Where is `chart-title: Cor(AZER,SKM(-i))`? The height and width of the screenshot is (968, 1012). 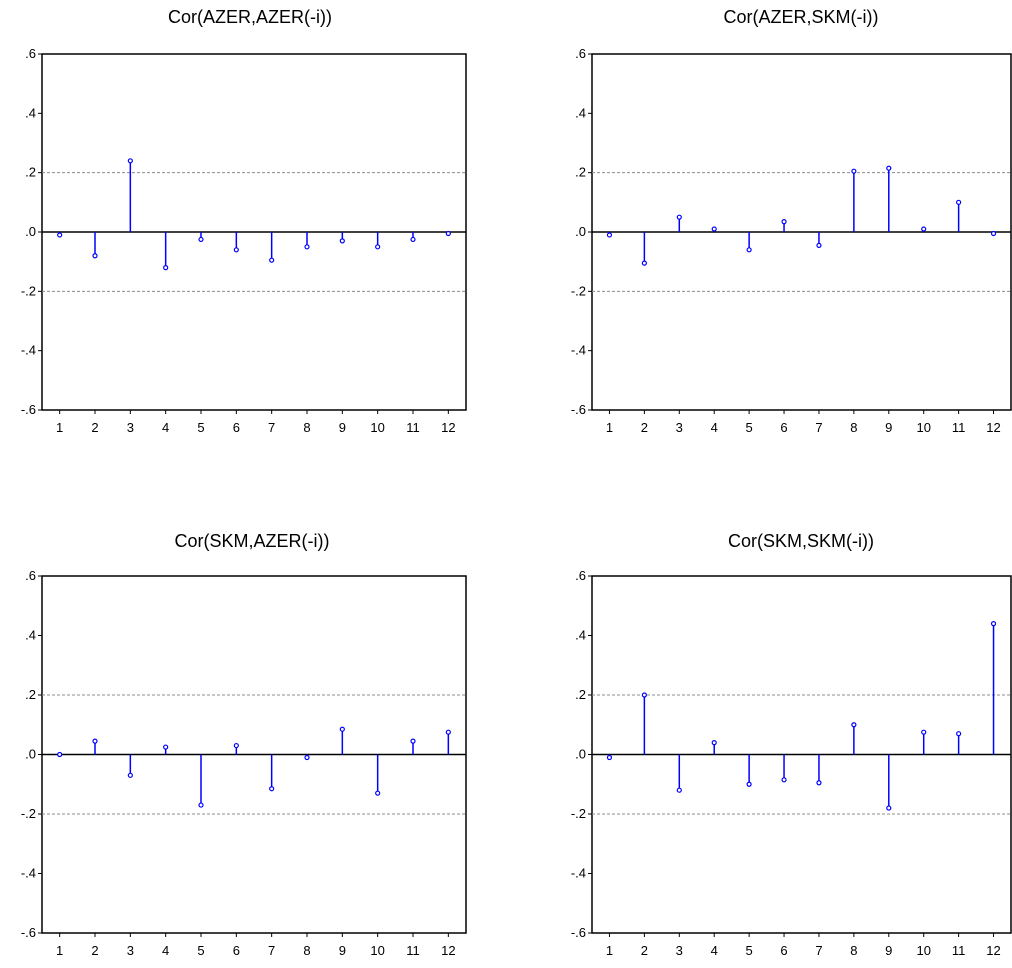 chart-title: Cor(AZER,SKM(-i)) is located at coordinates (801, 17).